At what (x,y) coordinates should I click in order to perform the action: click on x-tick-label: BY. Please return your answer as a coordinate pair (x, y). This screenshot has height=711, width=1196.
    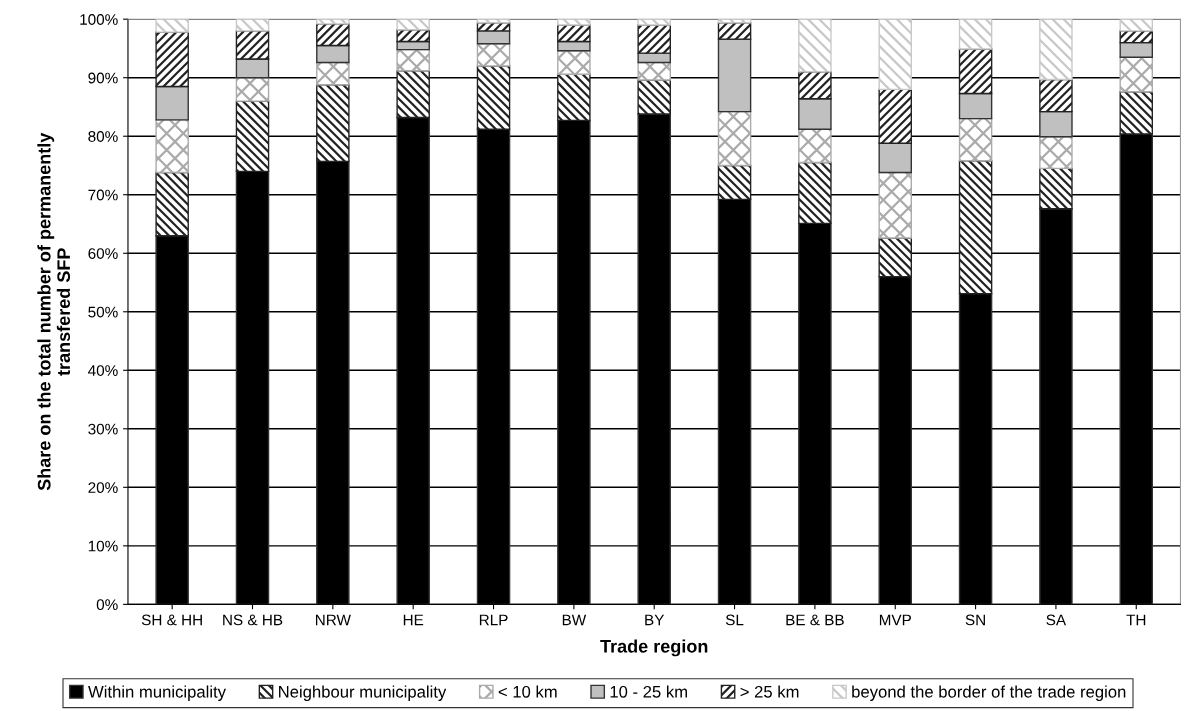
    Looking at the image, I should click on (655, 620).